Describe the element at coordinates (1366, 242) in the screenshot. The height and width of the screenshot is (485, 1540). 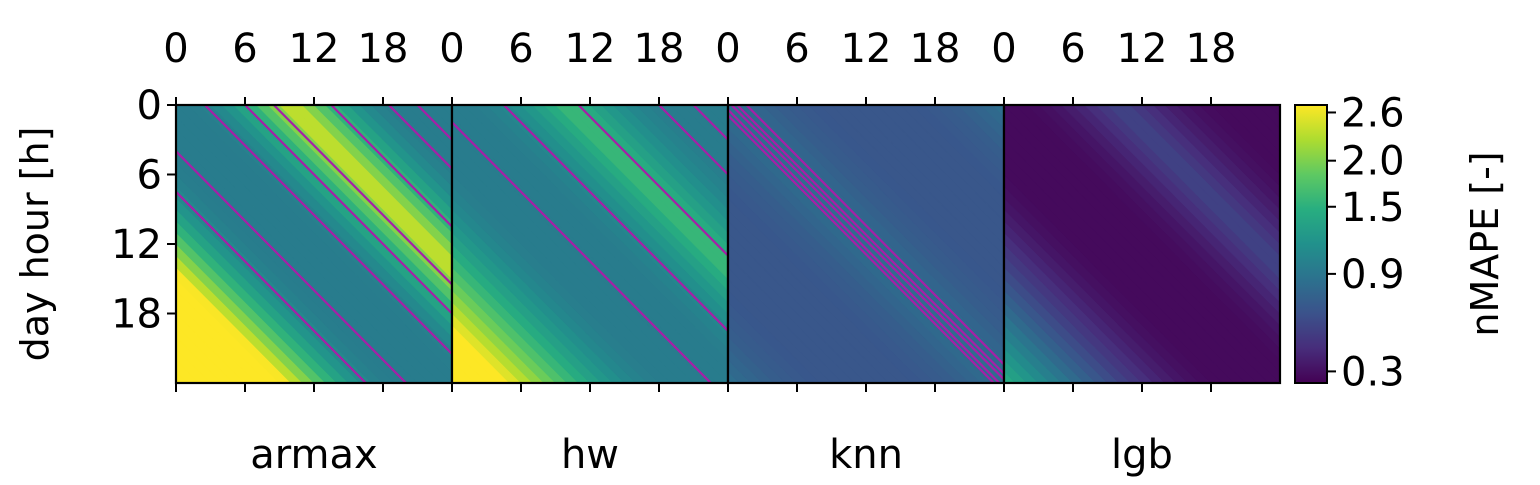
I see `colorbar-ticks: 0.3 0.9 1.52.02.6` at that location.